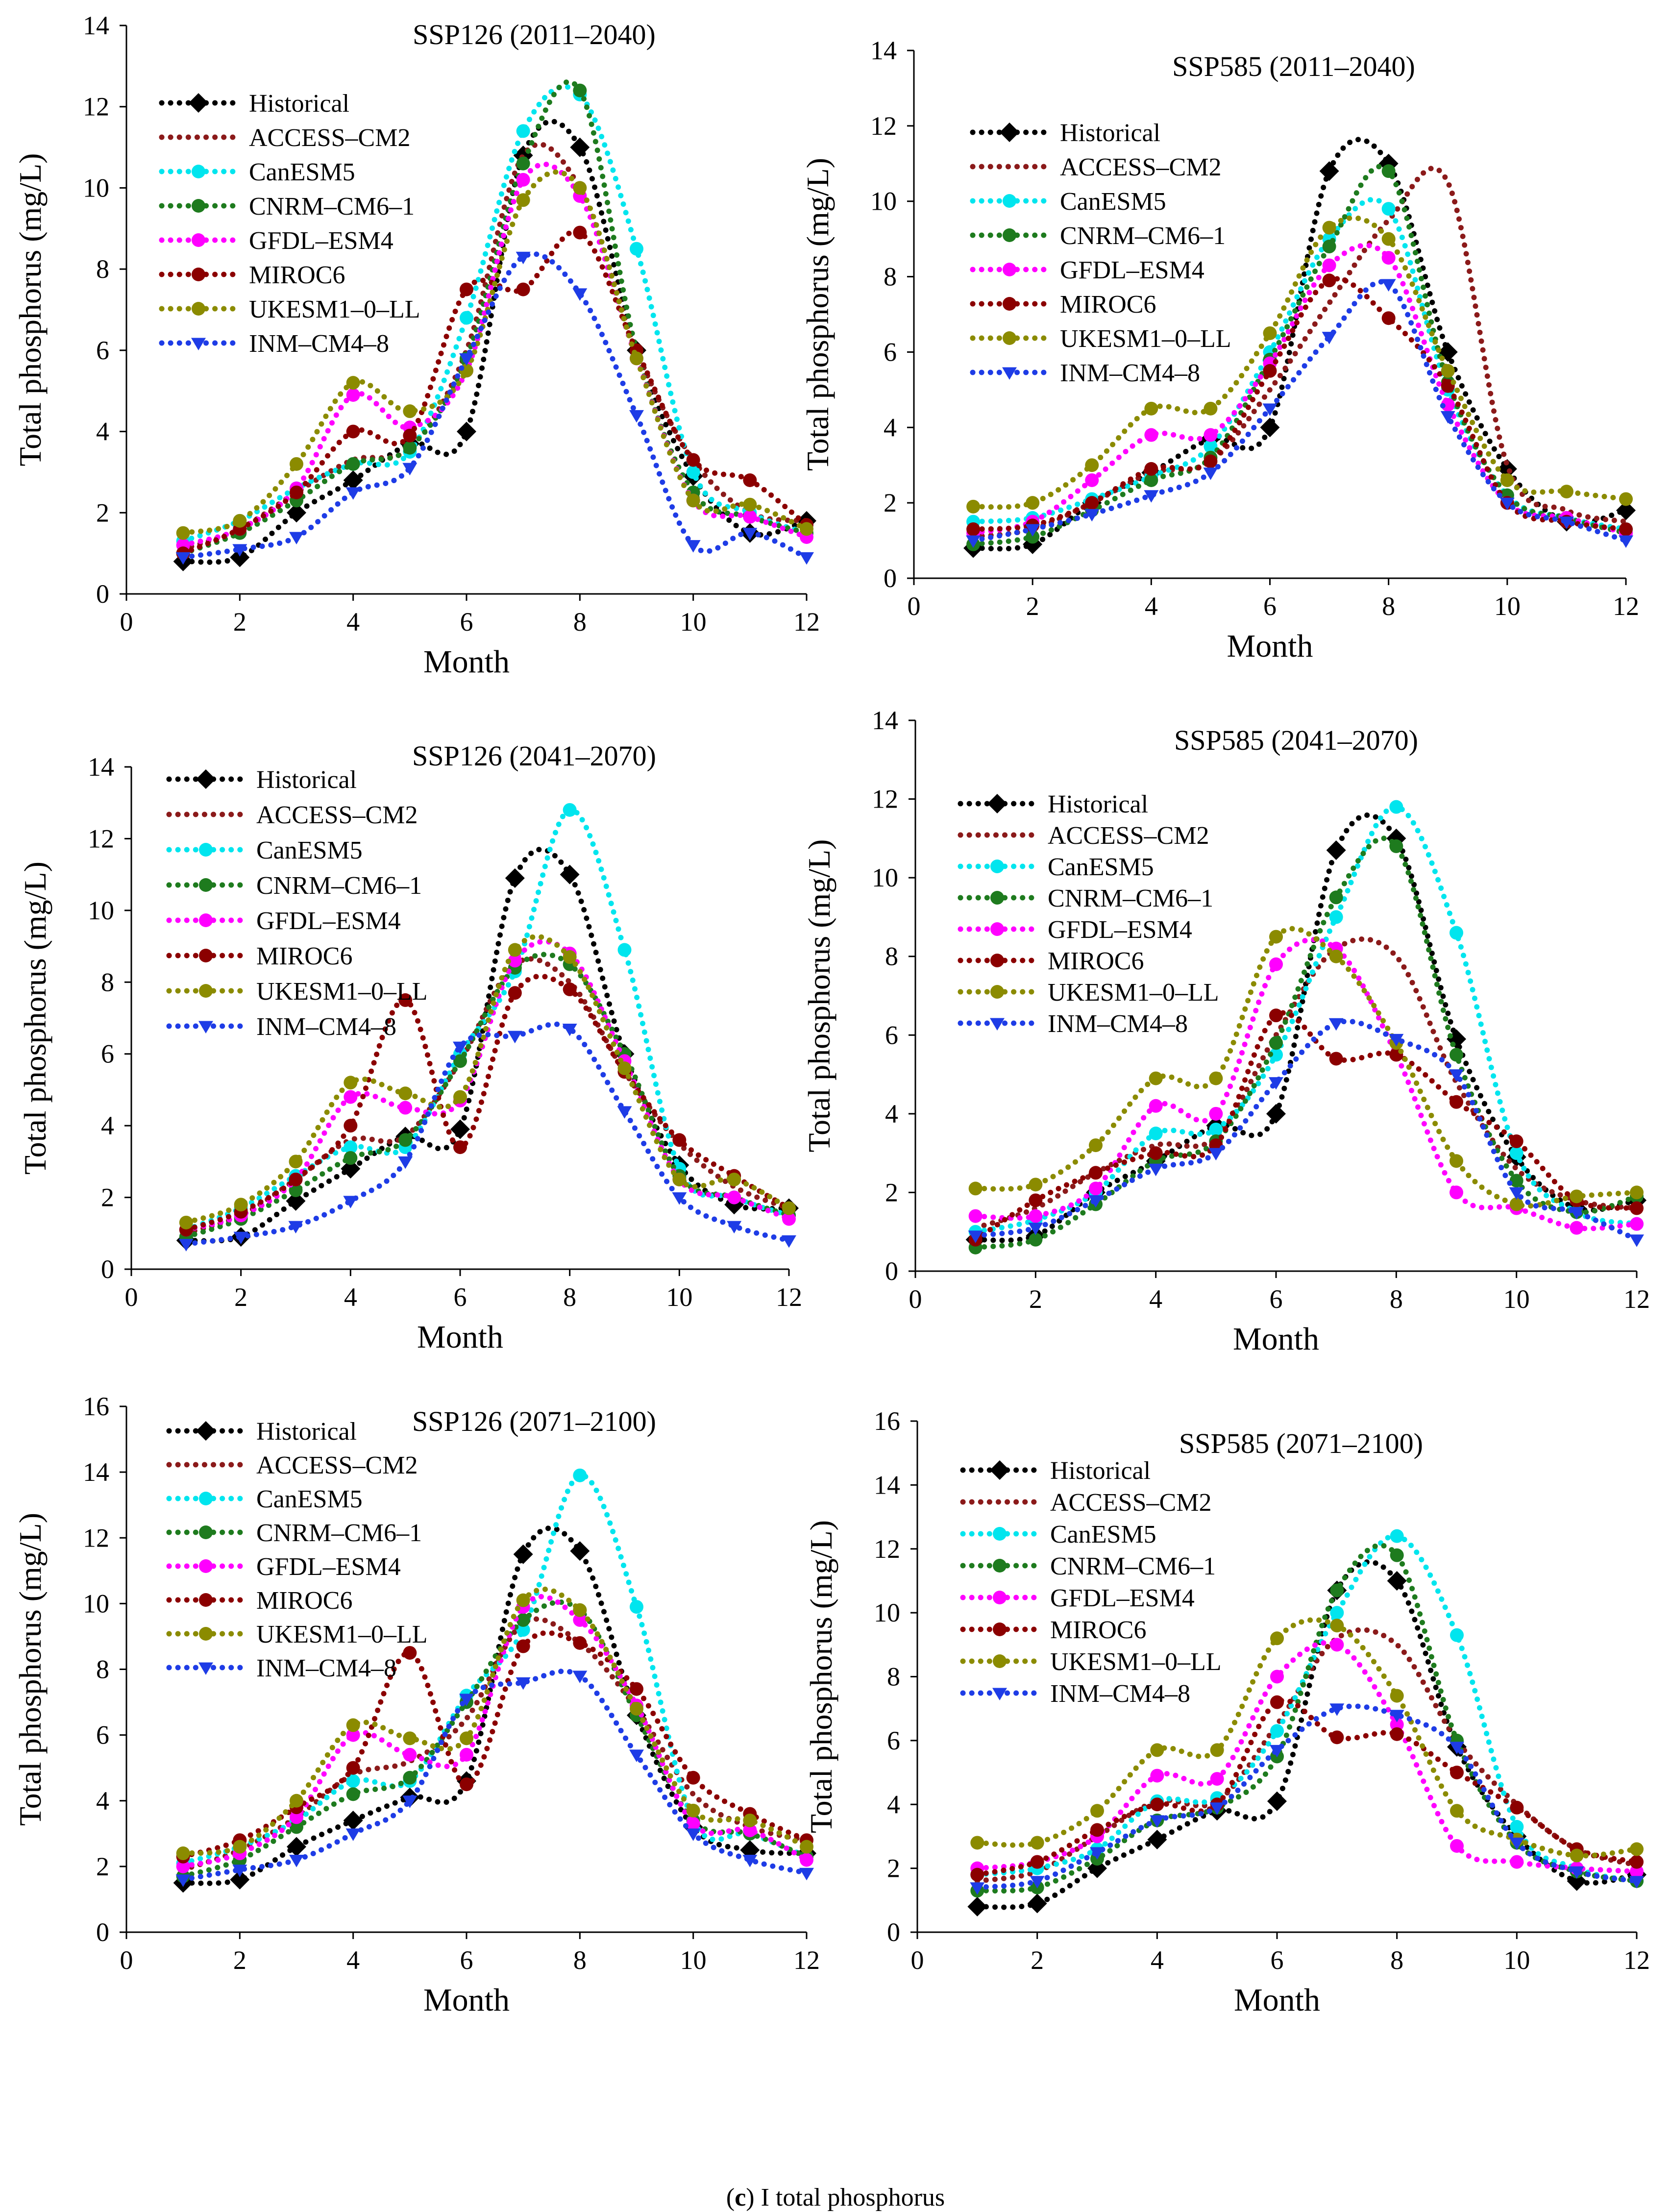 Image resolution: width=1671 pixels, height=2212 pixels. Describe the element at coordinates (1073, 1024) in the screenshot. I see `legend-item-inm-cm4-8: INM–CM4–8` at that location.